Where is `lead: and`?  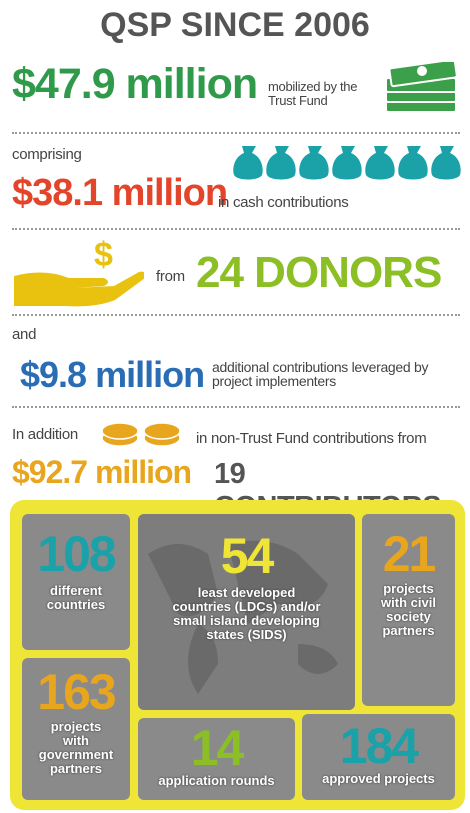
lead: and is located at coordinates (24, 334).